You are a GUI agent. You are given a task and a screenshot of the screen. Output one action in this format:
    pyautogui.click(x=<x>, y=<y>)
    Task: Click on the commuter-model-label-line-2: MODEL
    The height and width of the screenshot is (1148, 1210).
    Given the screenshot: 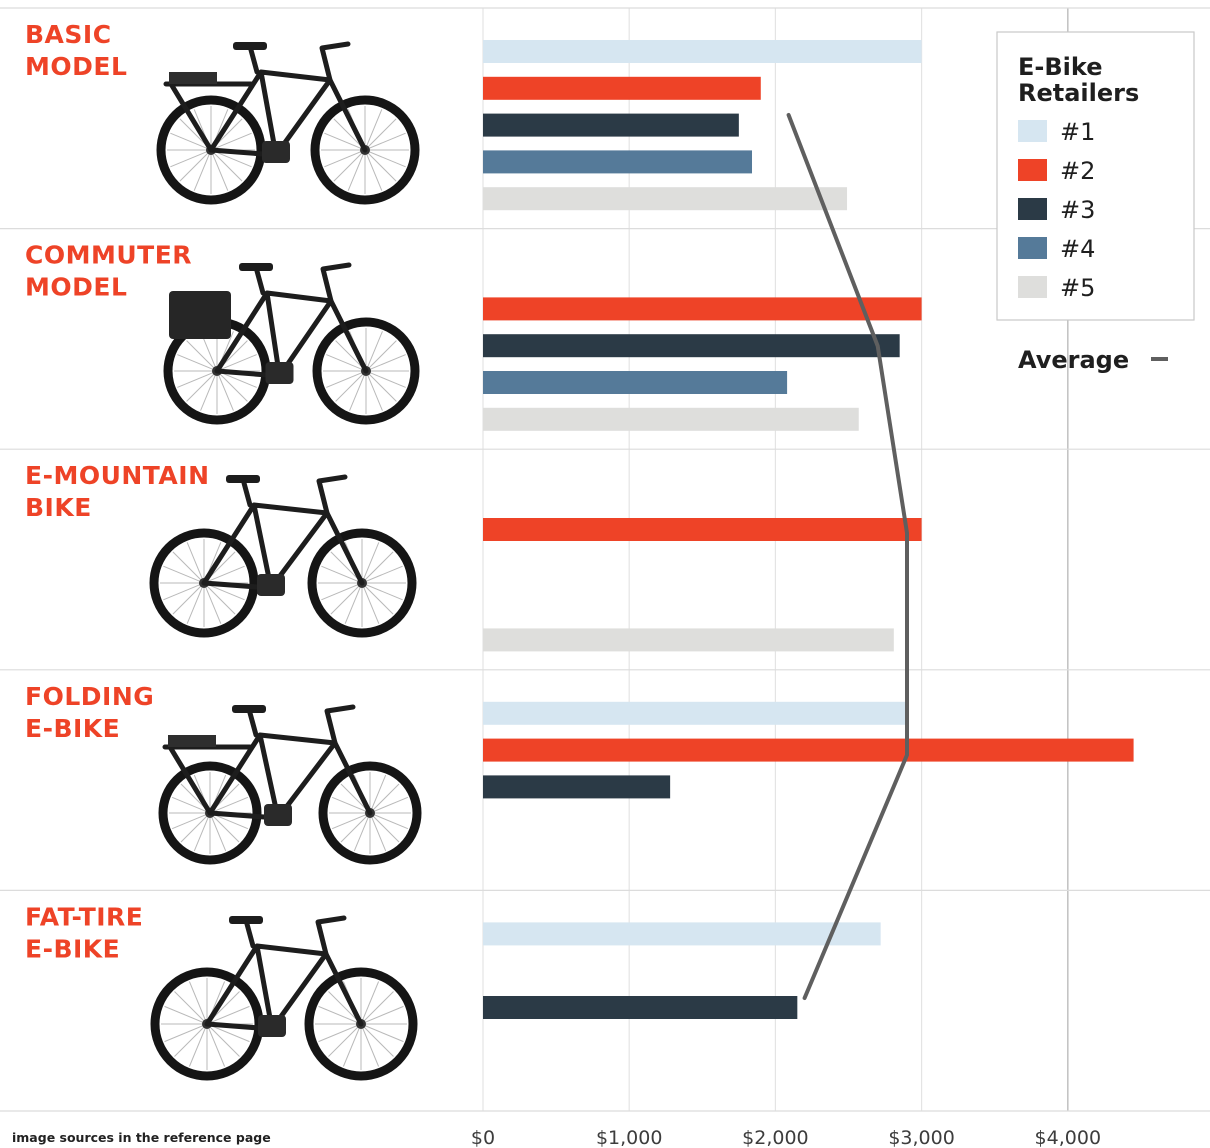 What is the action you would take?
    pyautogui.click(x=76, y=287)
    